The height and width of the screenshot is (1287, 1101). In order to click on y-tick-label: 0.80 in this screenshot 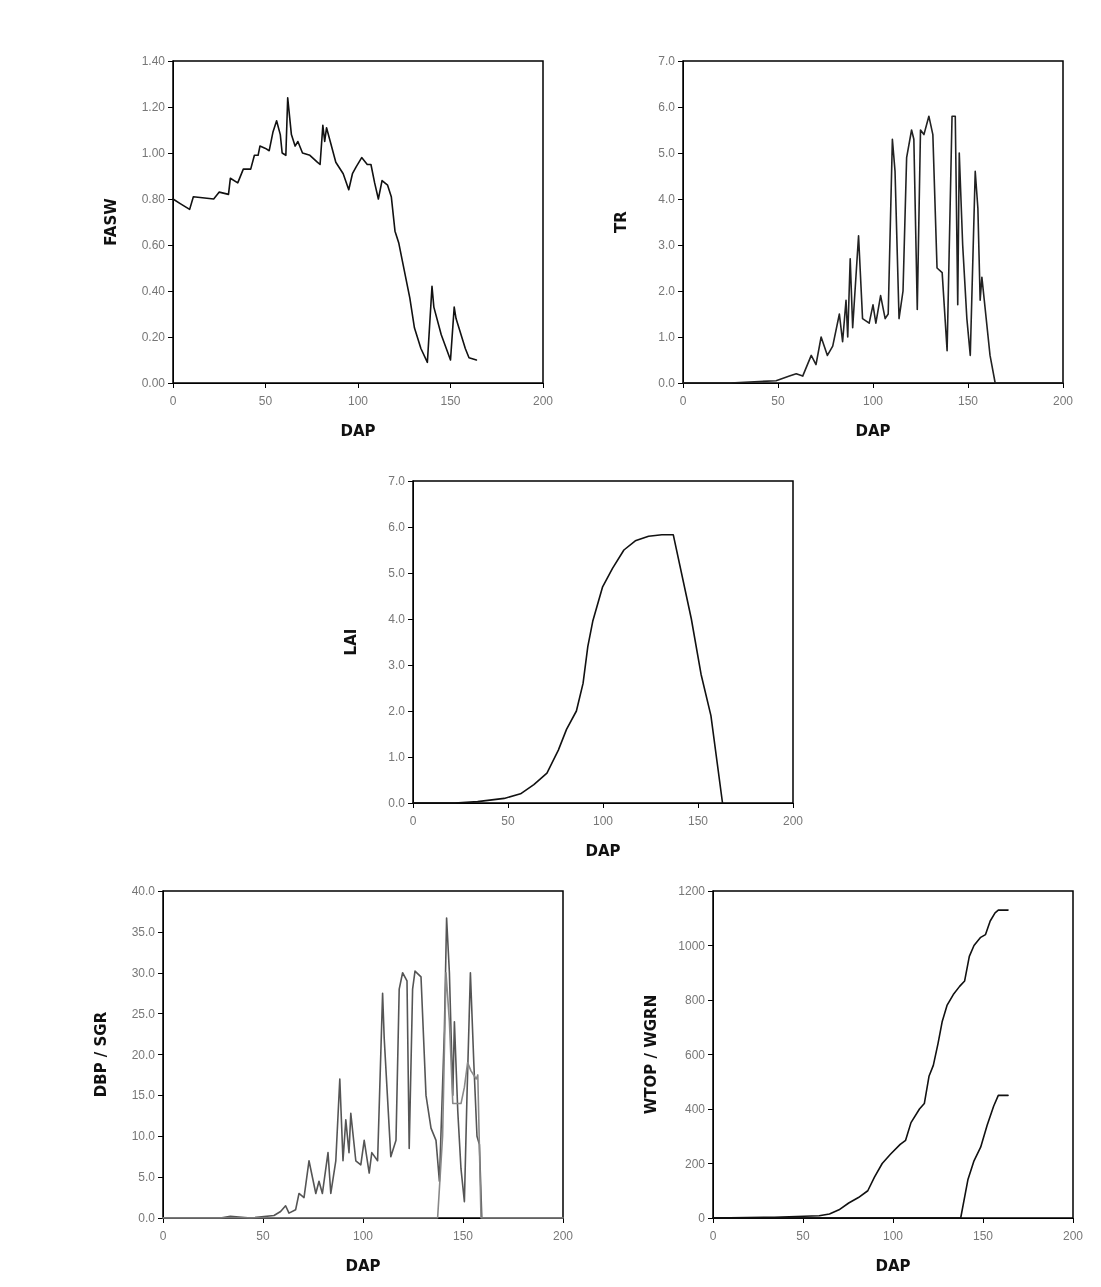, I will do `click(153, 199)`.